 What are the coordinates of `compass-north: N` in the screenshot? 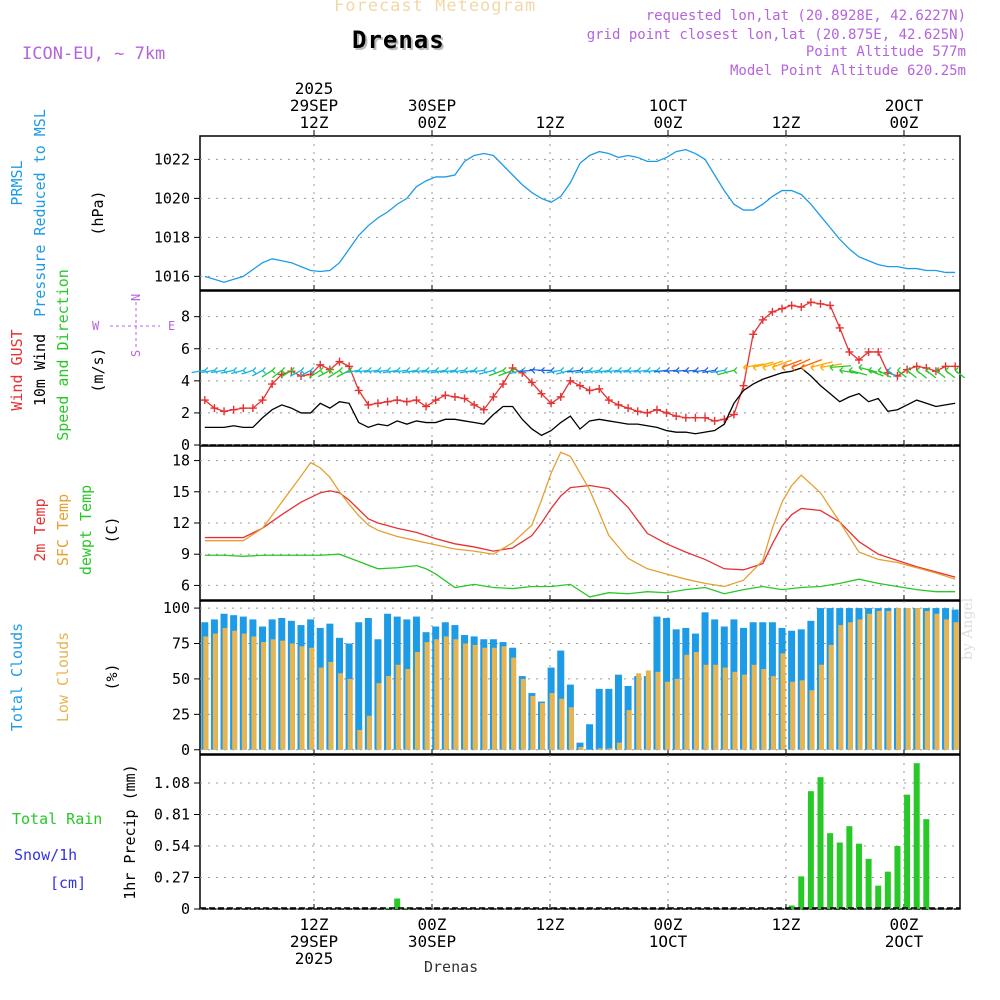 It's located at (136, 297).